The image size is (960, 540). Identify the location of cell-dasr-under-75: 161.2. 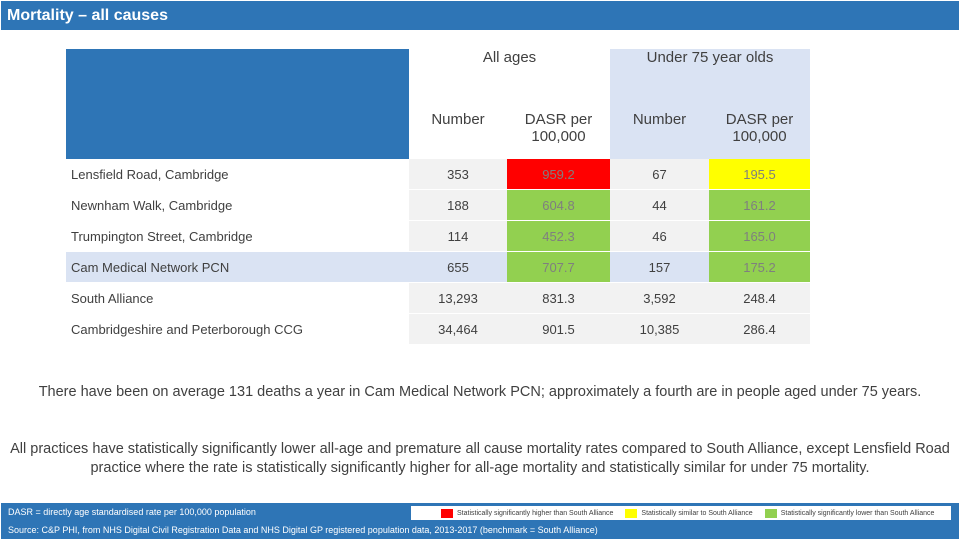
(759, 205).